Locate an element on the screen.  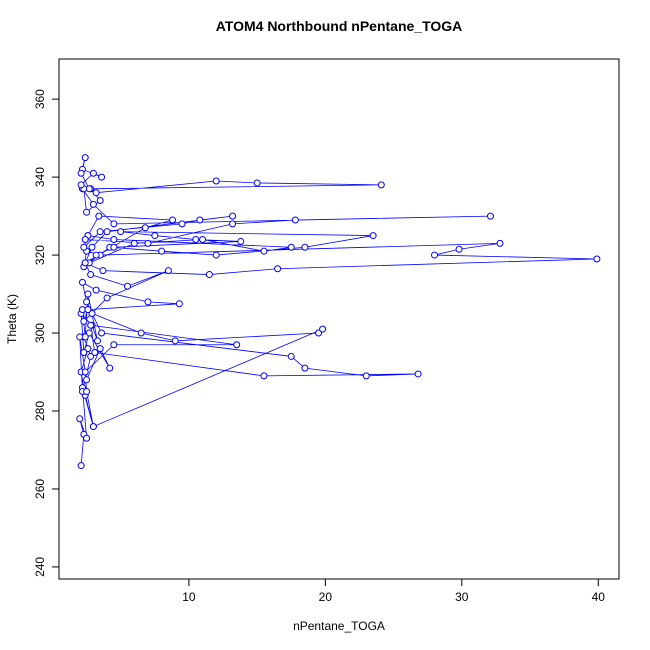
y-tick-label: 240 is located at coordinates (40, 567).